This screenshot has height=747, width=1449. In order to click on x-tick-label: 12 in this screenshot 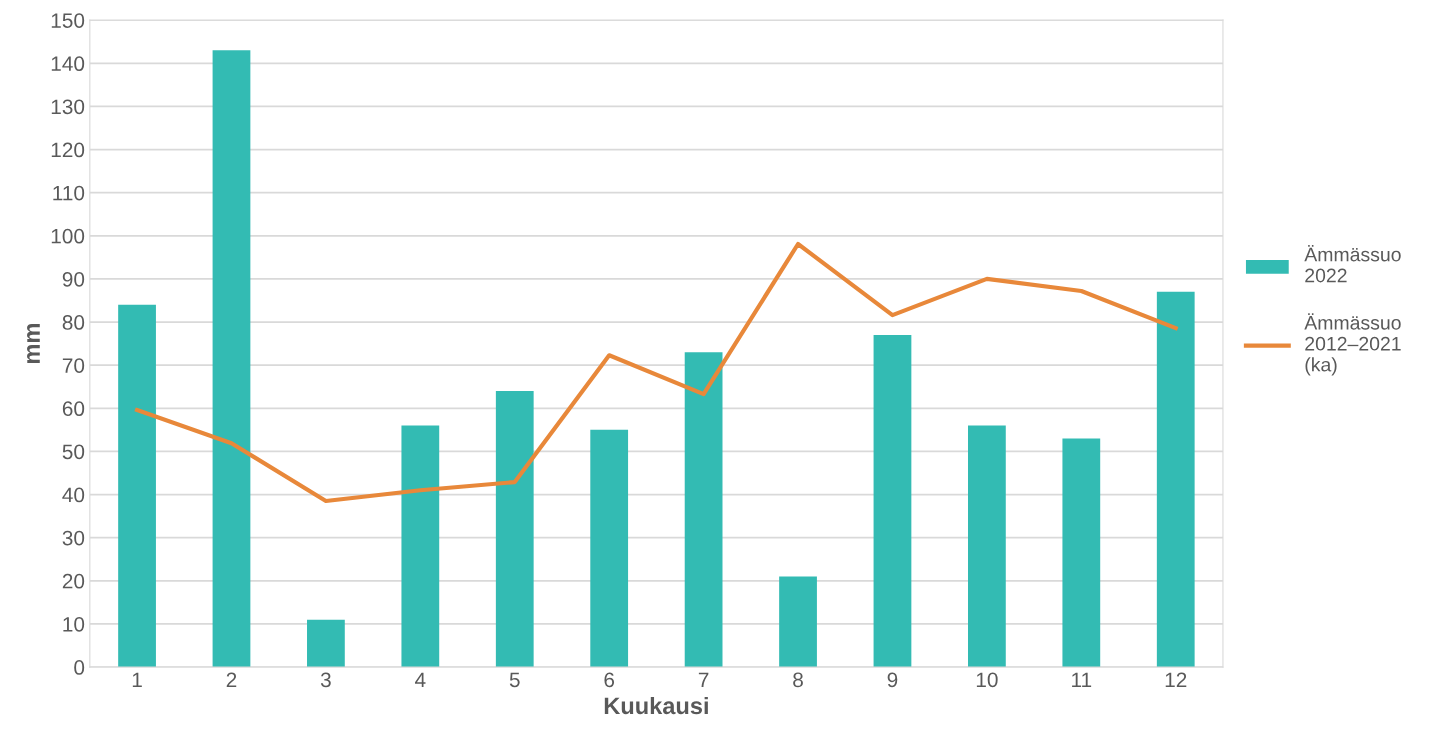, I will do `click(1176, 680)`.